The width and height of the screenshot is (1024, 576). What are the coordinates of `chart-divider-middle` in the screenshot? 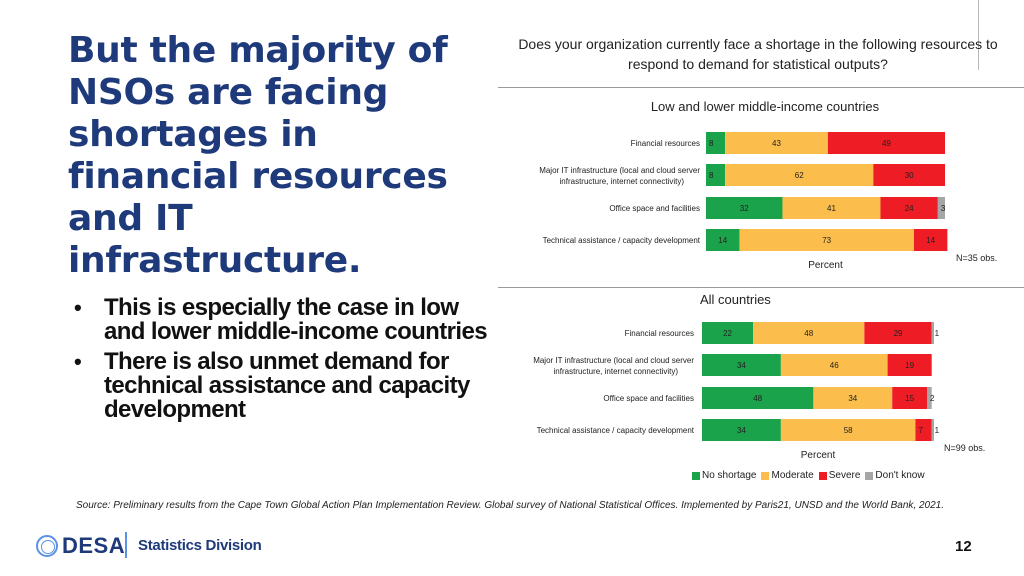 It's located at (761, 287).